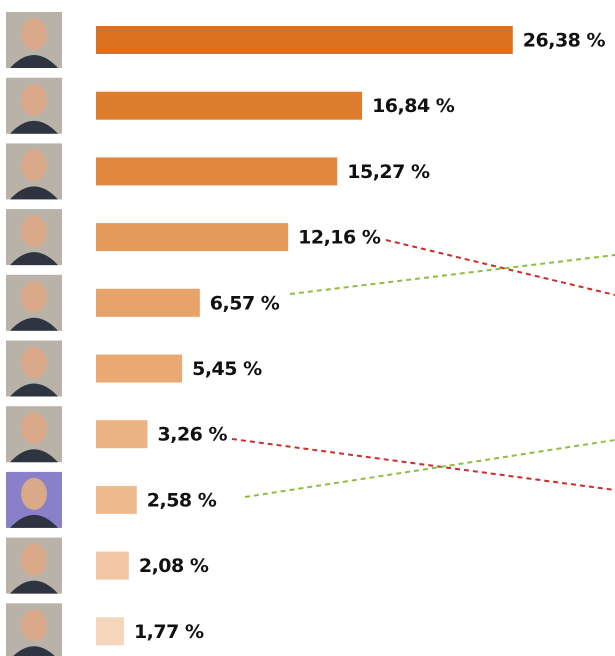 This screenshot has width=615, height=656. Describe the element at coordinates (339, 238) in the screenshot. I see `value-label: 12,16 %` at that location.